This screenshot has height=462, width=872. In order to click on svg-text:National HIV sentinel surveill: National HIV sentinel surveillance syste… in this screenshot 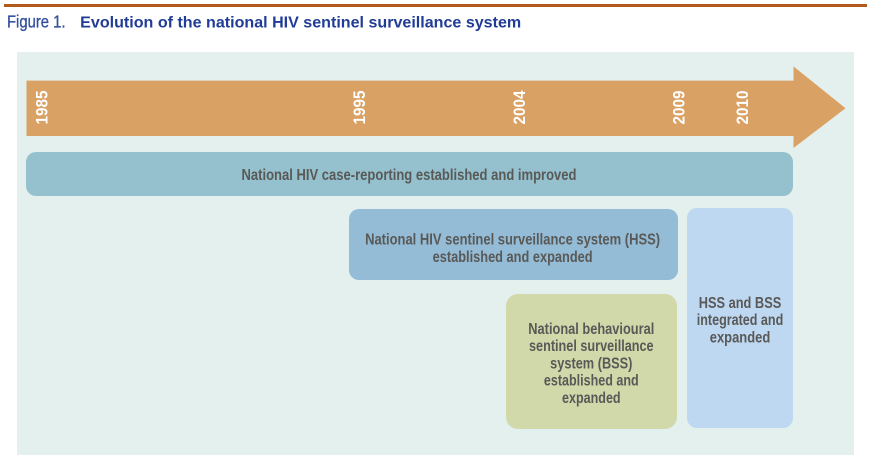, I will do `click(512, 239)`.